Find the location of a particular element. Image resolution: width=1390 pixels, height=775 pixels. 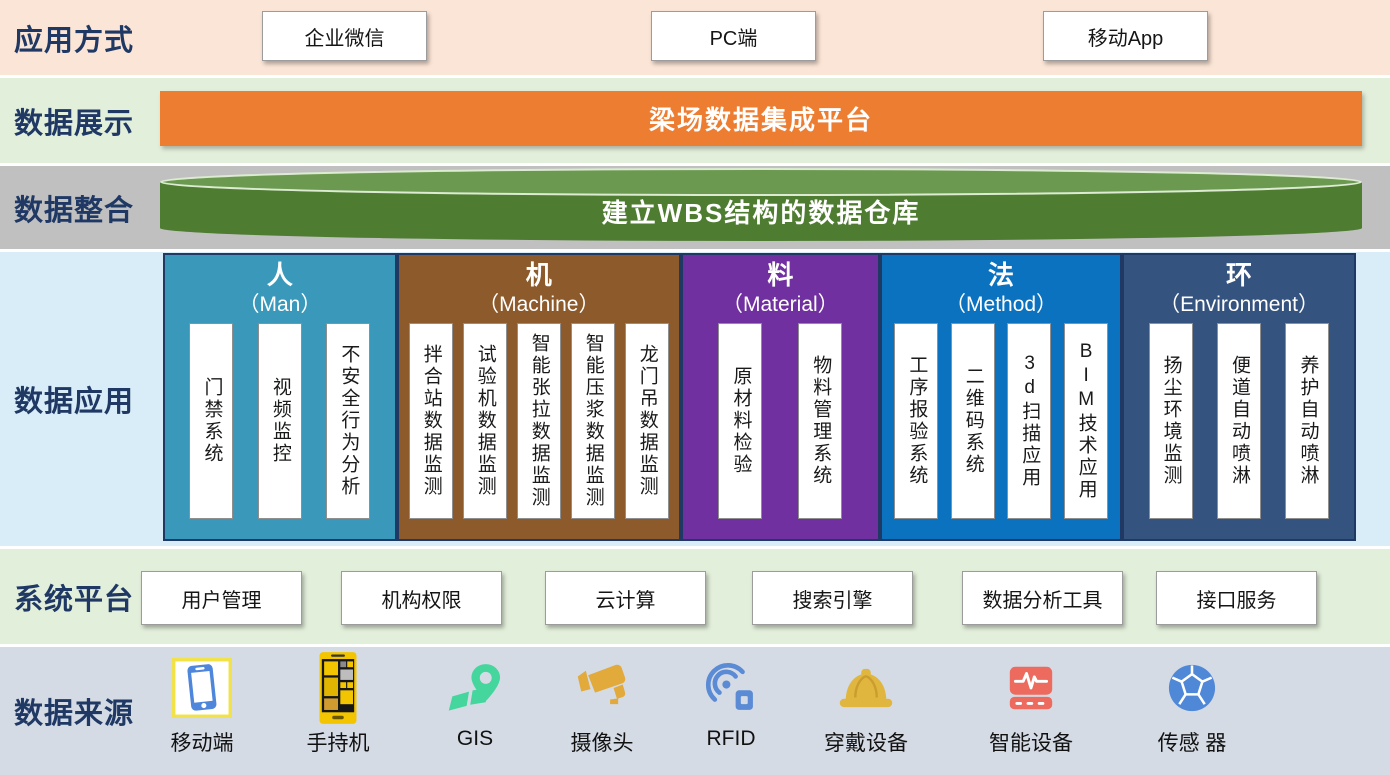

platform-interface-service-button: 接口服务 is located at coordinates (1236, 598).